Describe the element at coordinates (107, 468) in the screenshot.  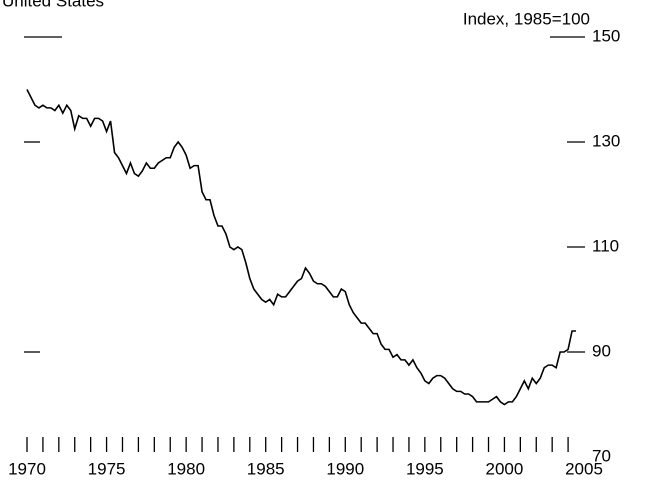
I see `x-tick-label: 1975` at that location.